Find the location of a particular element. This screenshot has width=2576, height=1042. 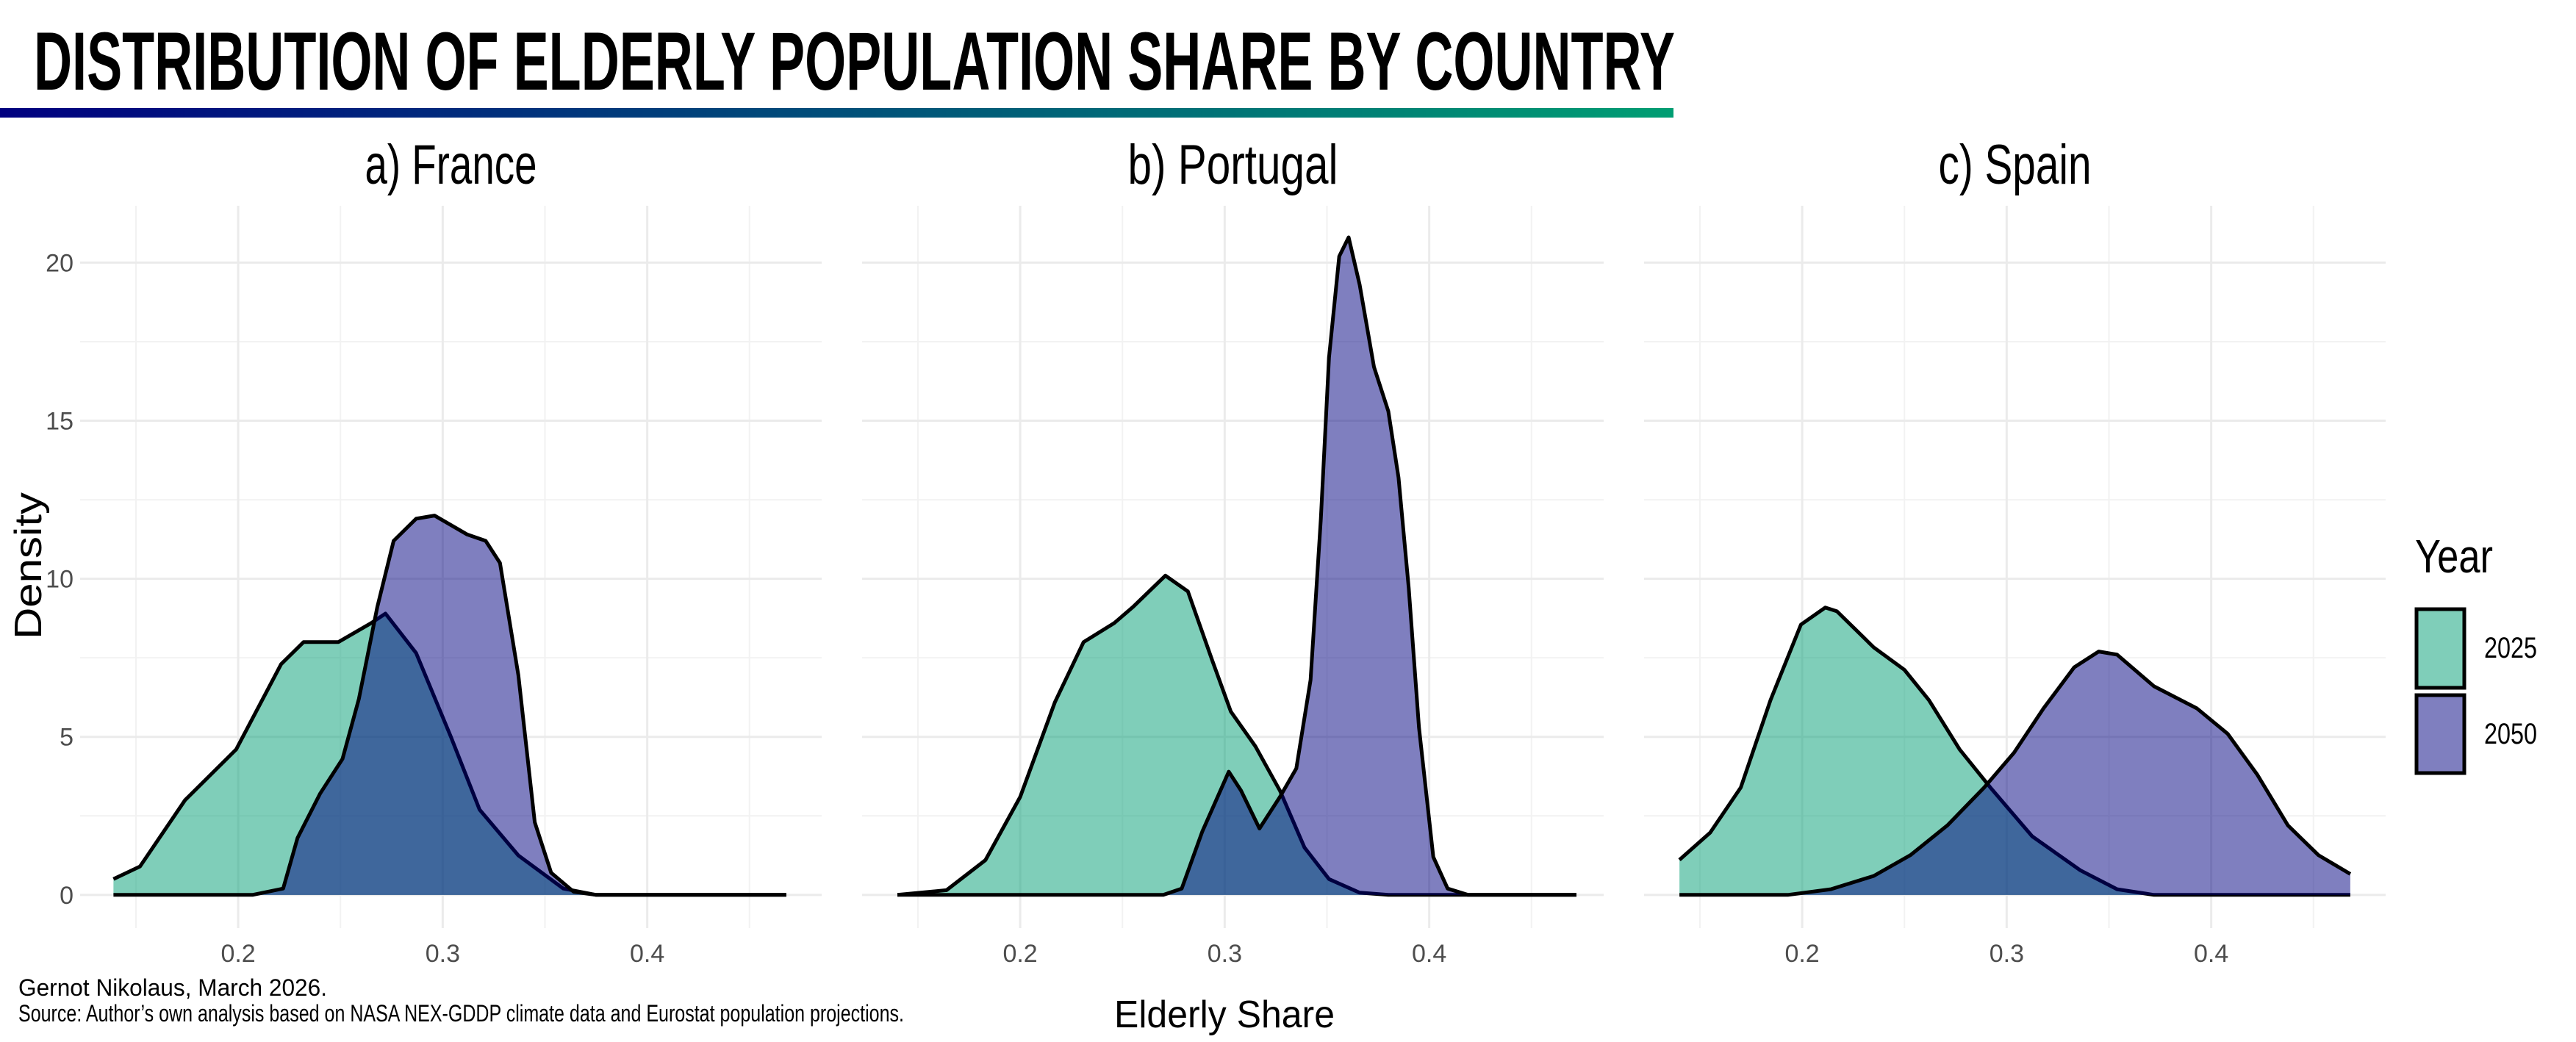

y-tick-label: 15 is located at coordinates (60, 422).